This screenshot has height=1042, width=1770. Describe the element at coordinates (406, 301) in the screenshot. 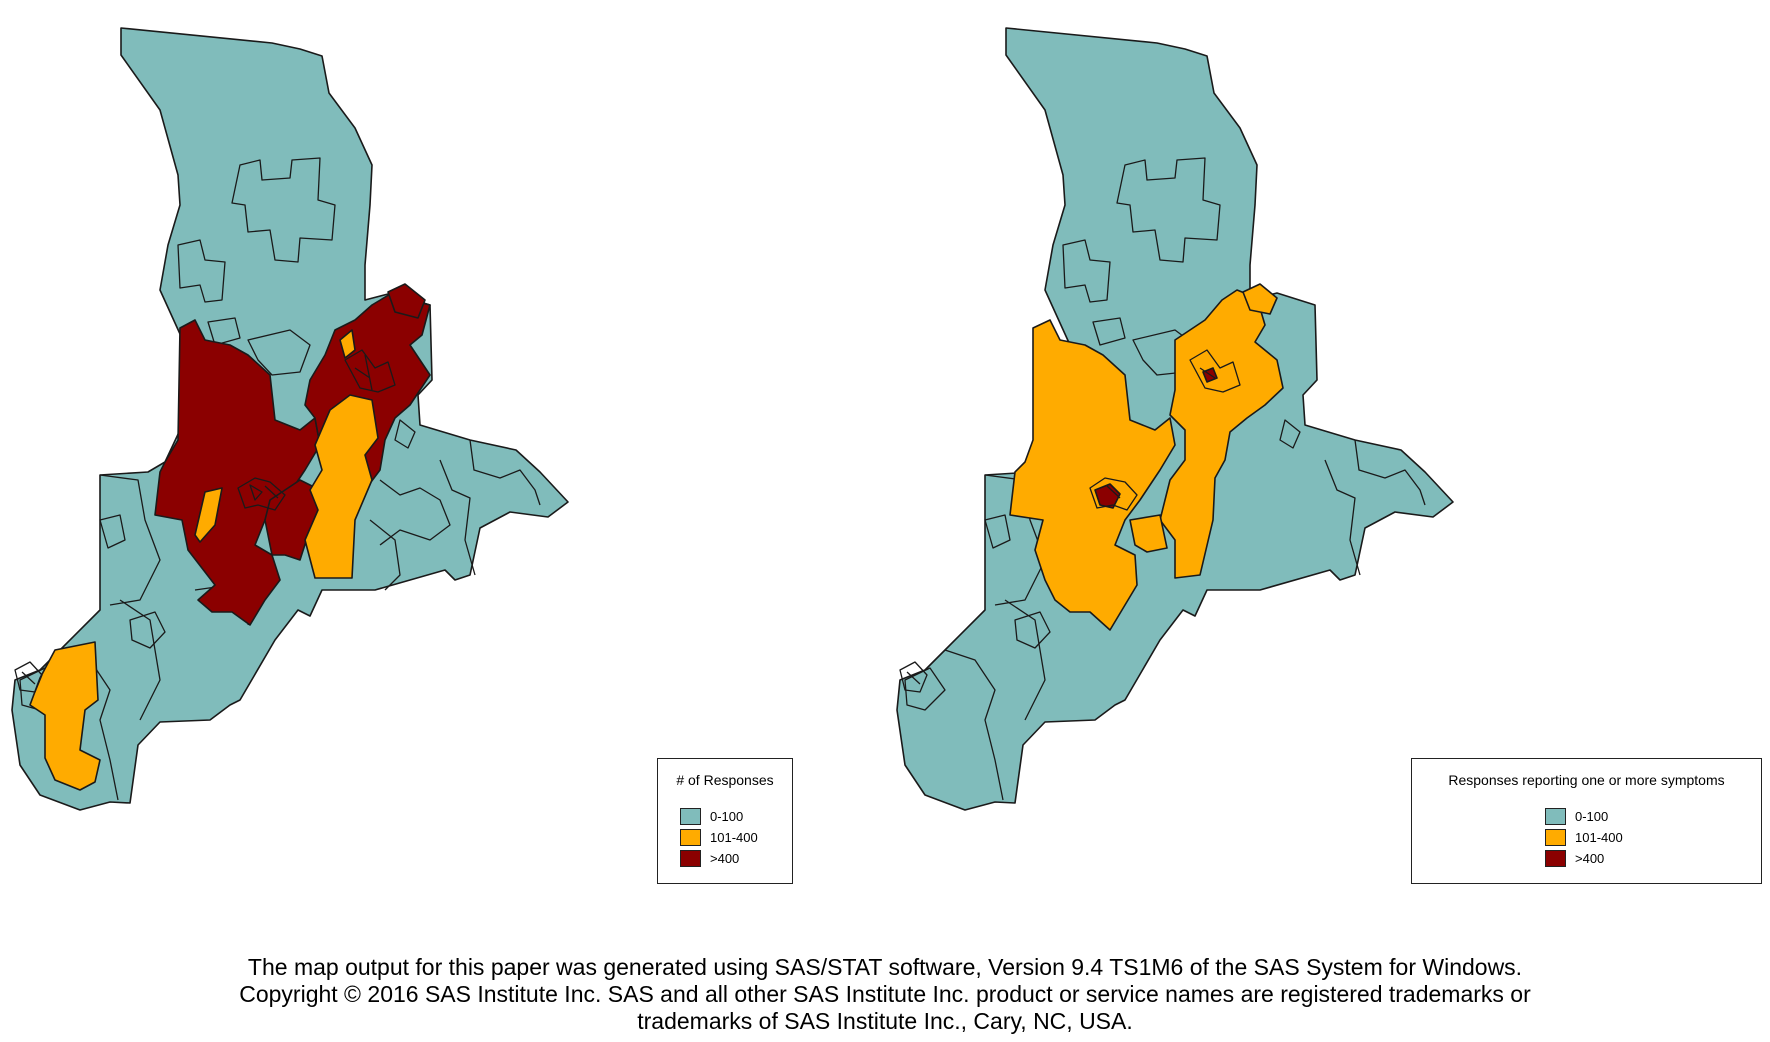

I see `region-high-ne` at that location.